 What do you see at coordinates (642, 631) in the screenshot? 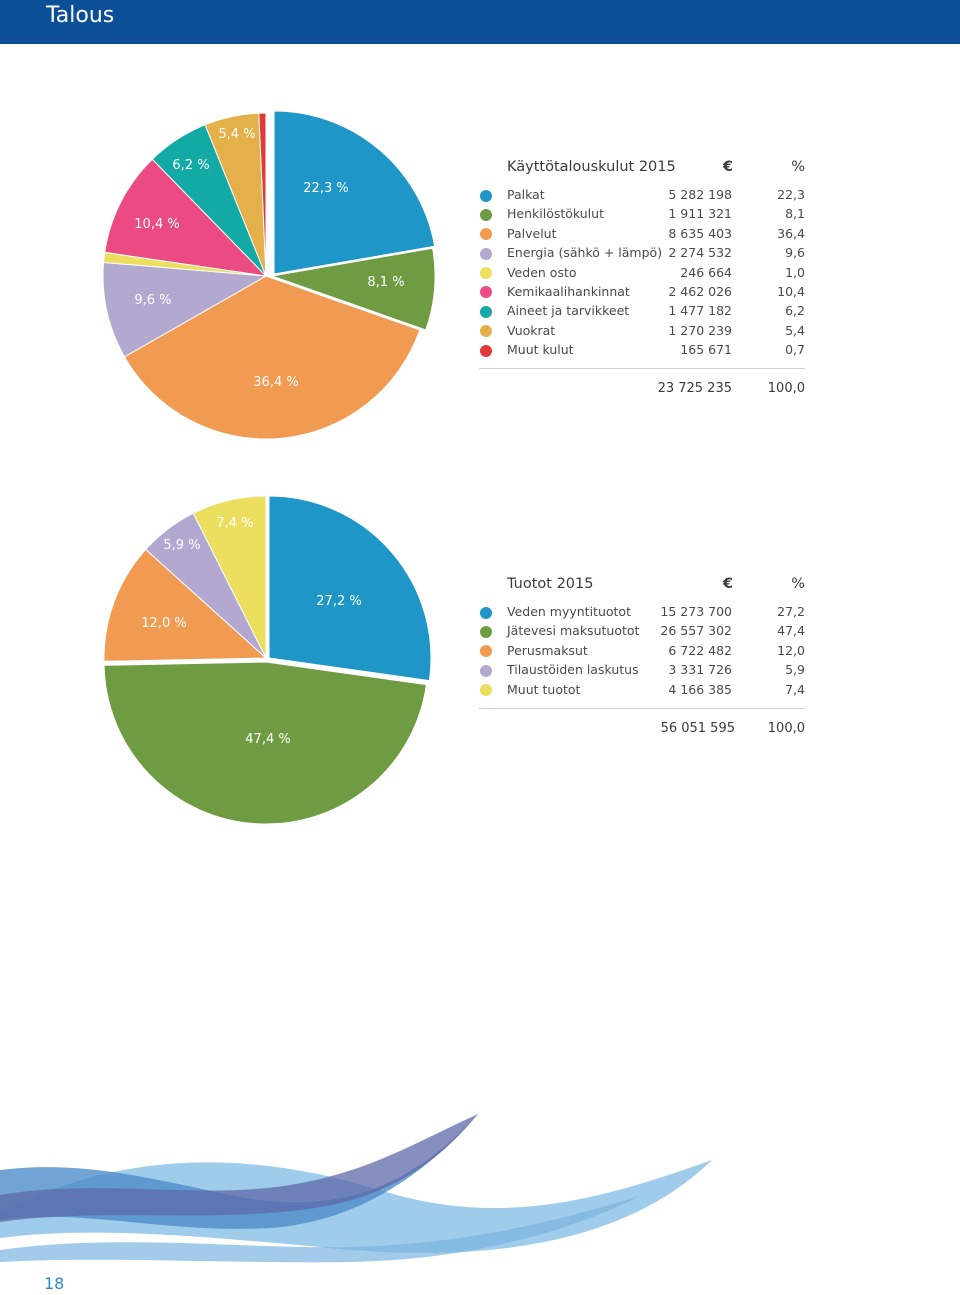
I see `legend-row: Jätevesi maksutuotot 26 557 302 47,4` at bounding box center [642, 631].